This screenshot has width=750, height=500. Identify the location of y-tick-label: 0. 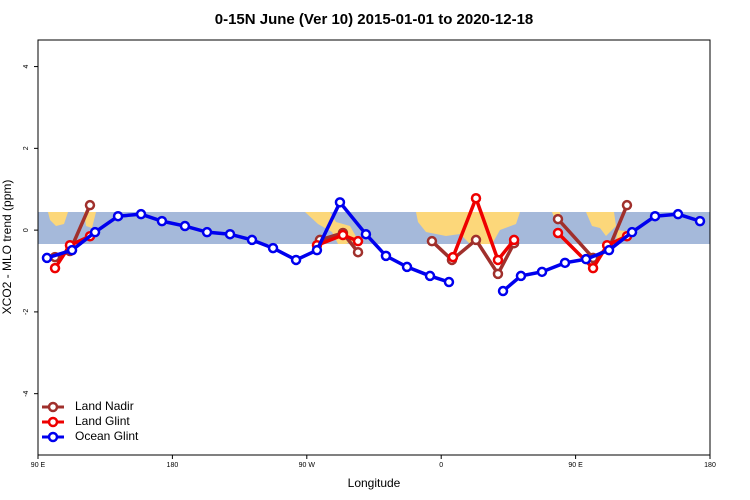
(26, 230).